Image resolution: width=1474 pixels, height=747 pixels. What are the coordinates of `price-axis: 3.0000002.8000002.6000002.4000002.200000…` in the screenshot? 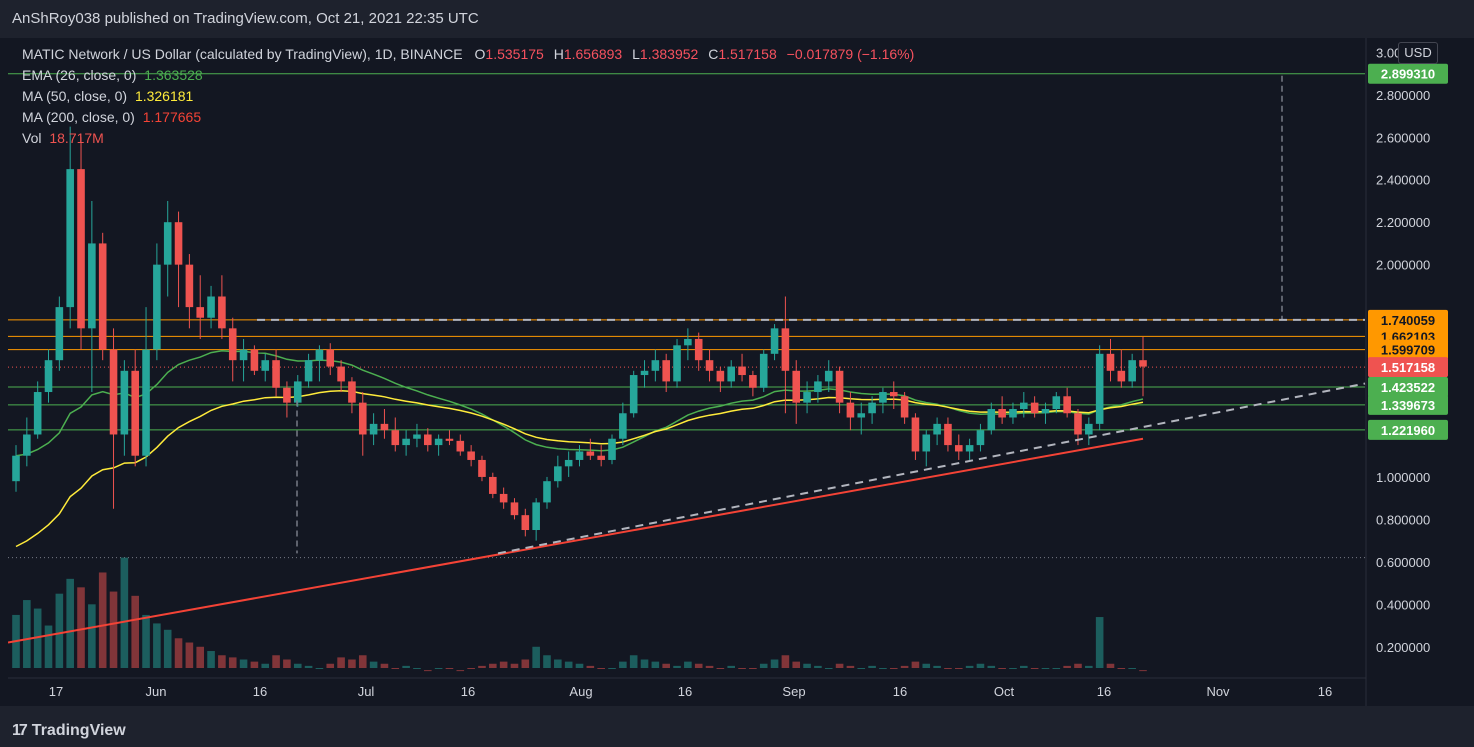 It's located at (1406, 372).